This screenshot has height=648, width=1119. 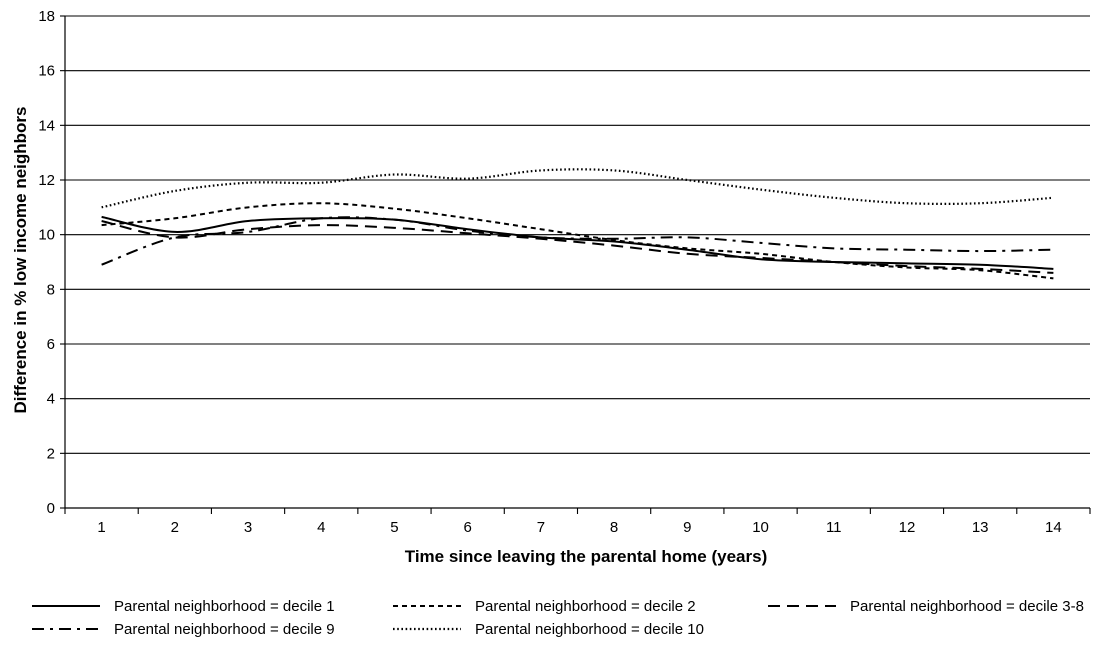 I want to click on legend-item-3: Parental neighborhood = decile 3-8, so click(x=926, y=606).